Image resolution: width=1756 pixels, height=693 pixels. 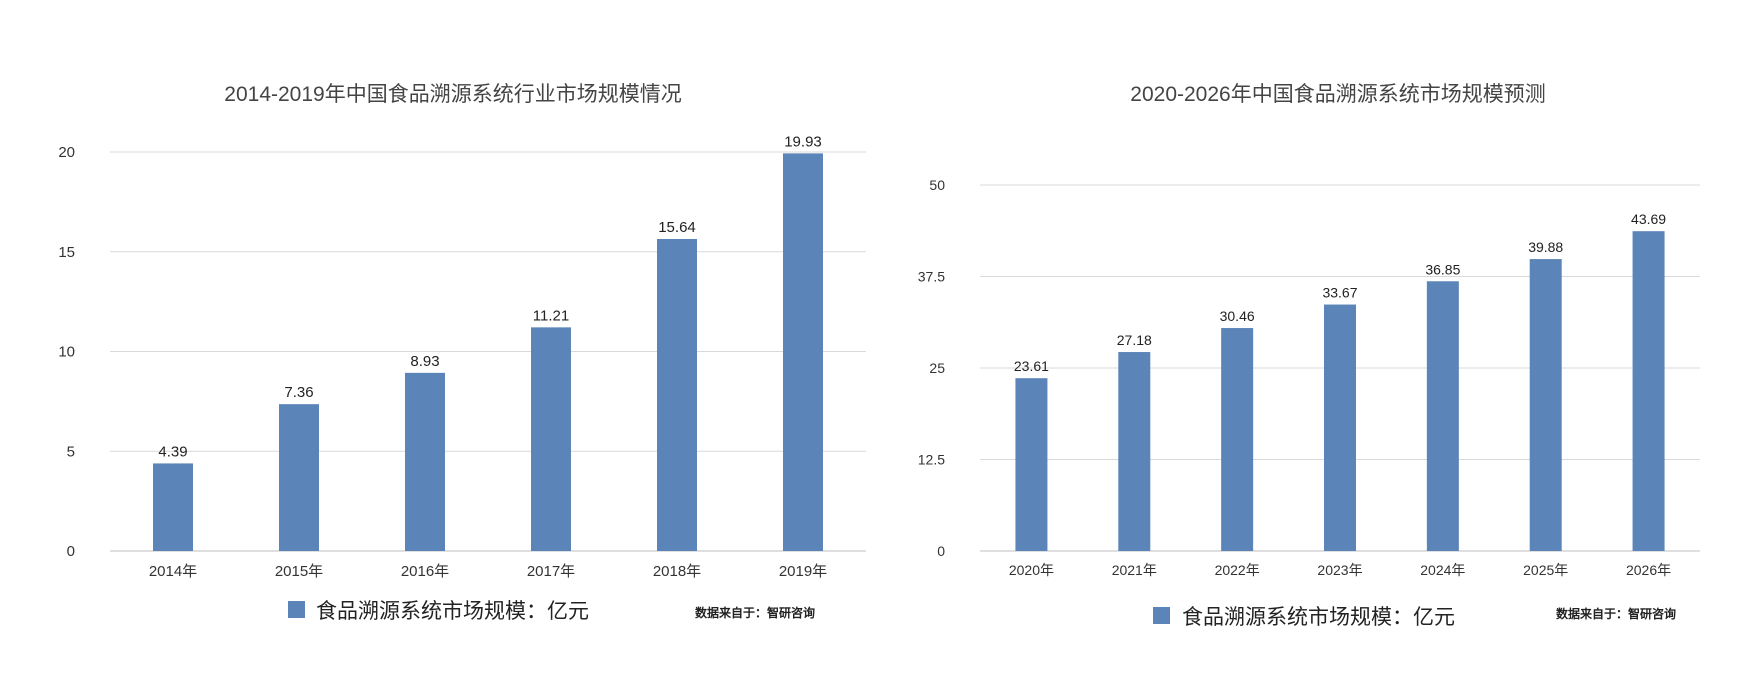 I want to click on value-label: 19.93, so click(x=803, y=141).